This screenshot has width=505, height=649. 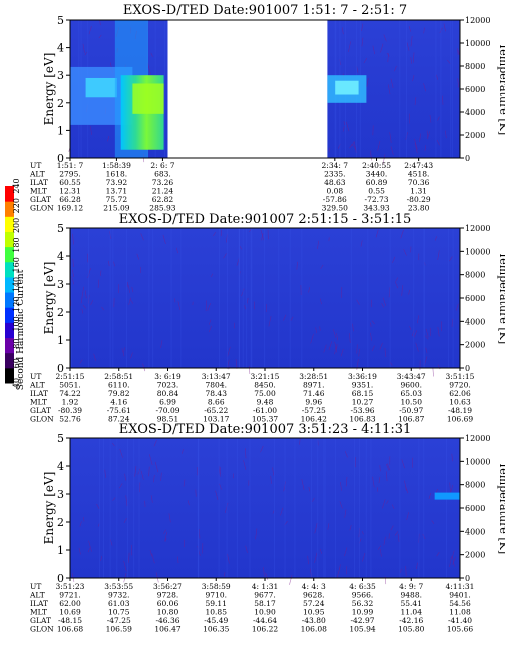 I want to click on table-cell: 0.55, so click(x=376, y=191).